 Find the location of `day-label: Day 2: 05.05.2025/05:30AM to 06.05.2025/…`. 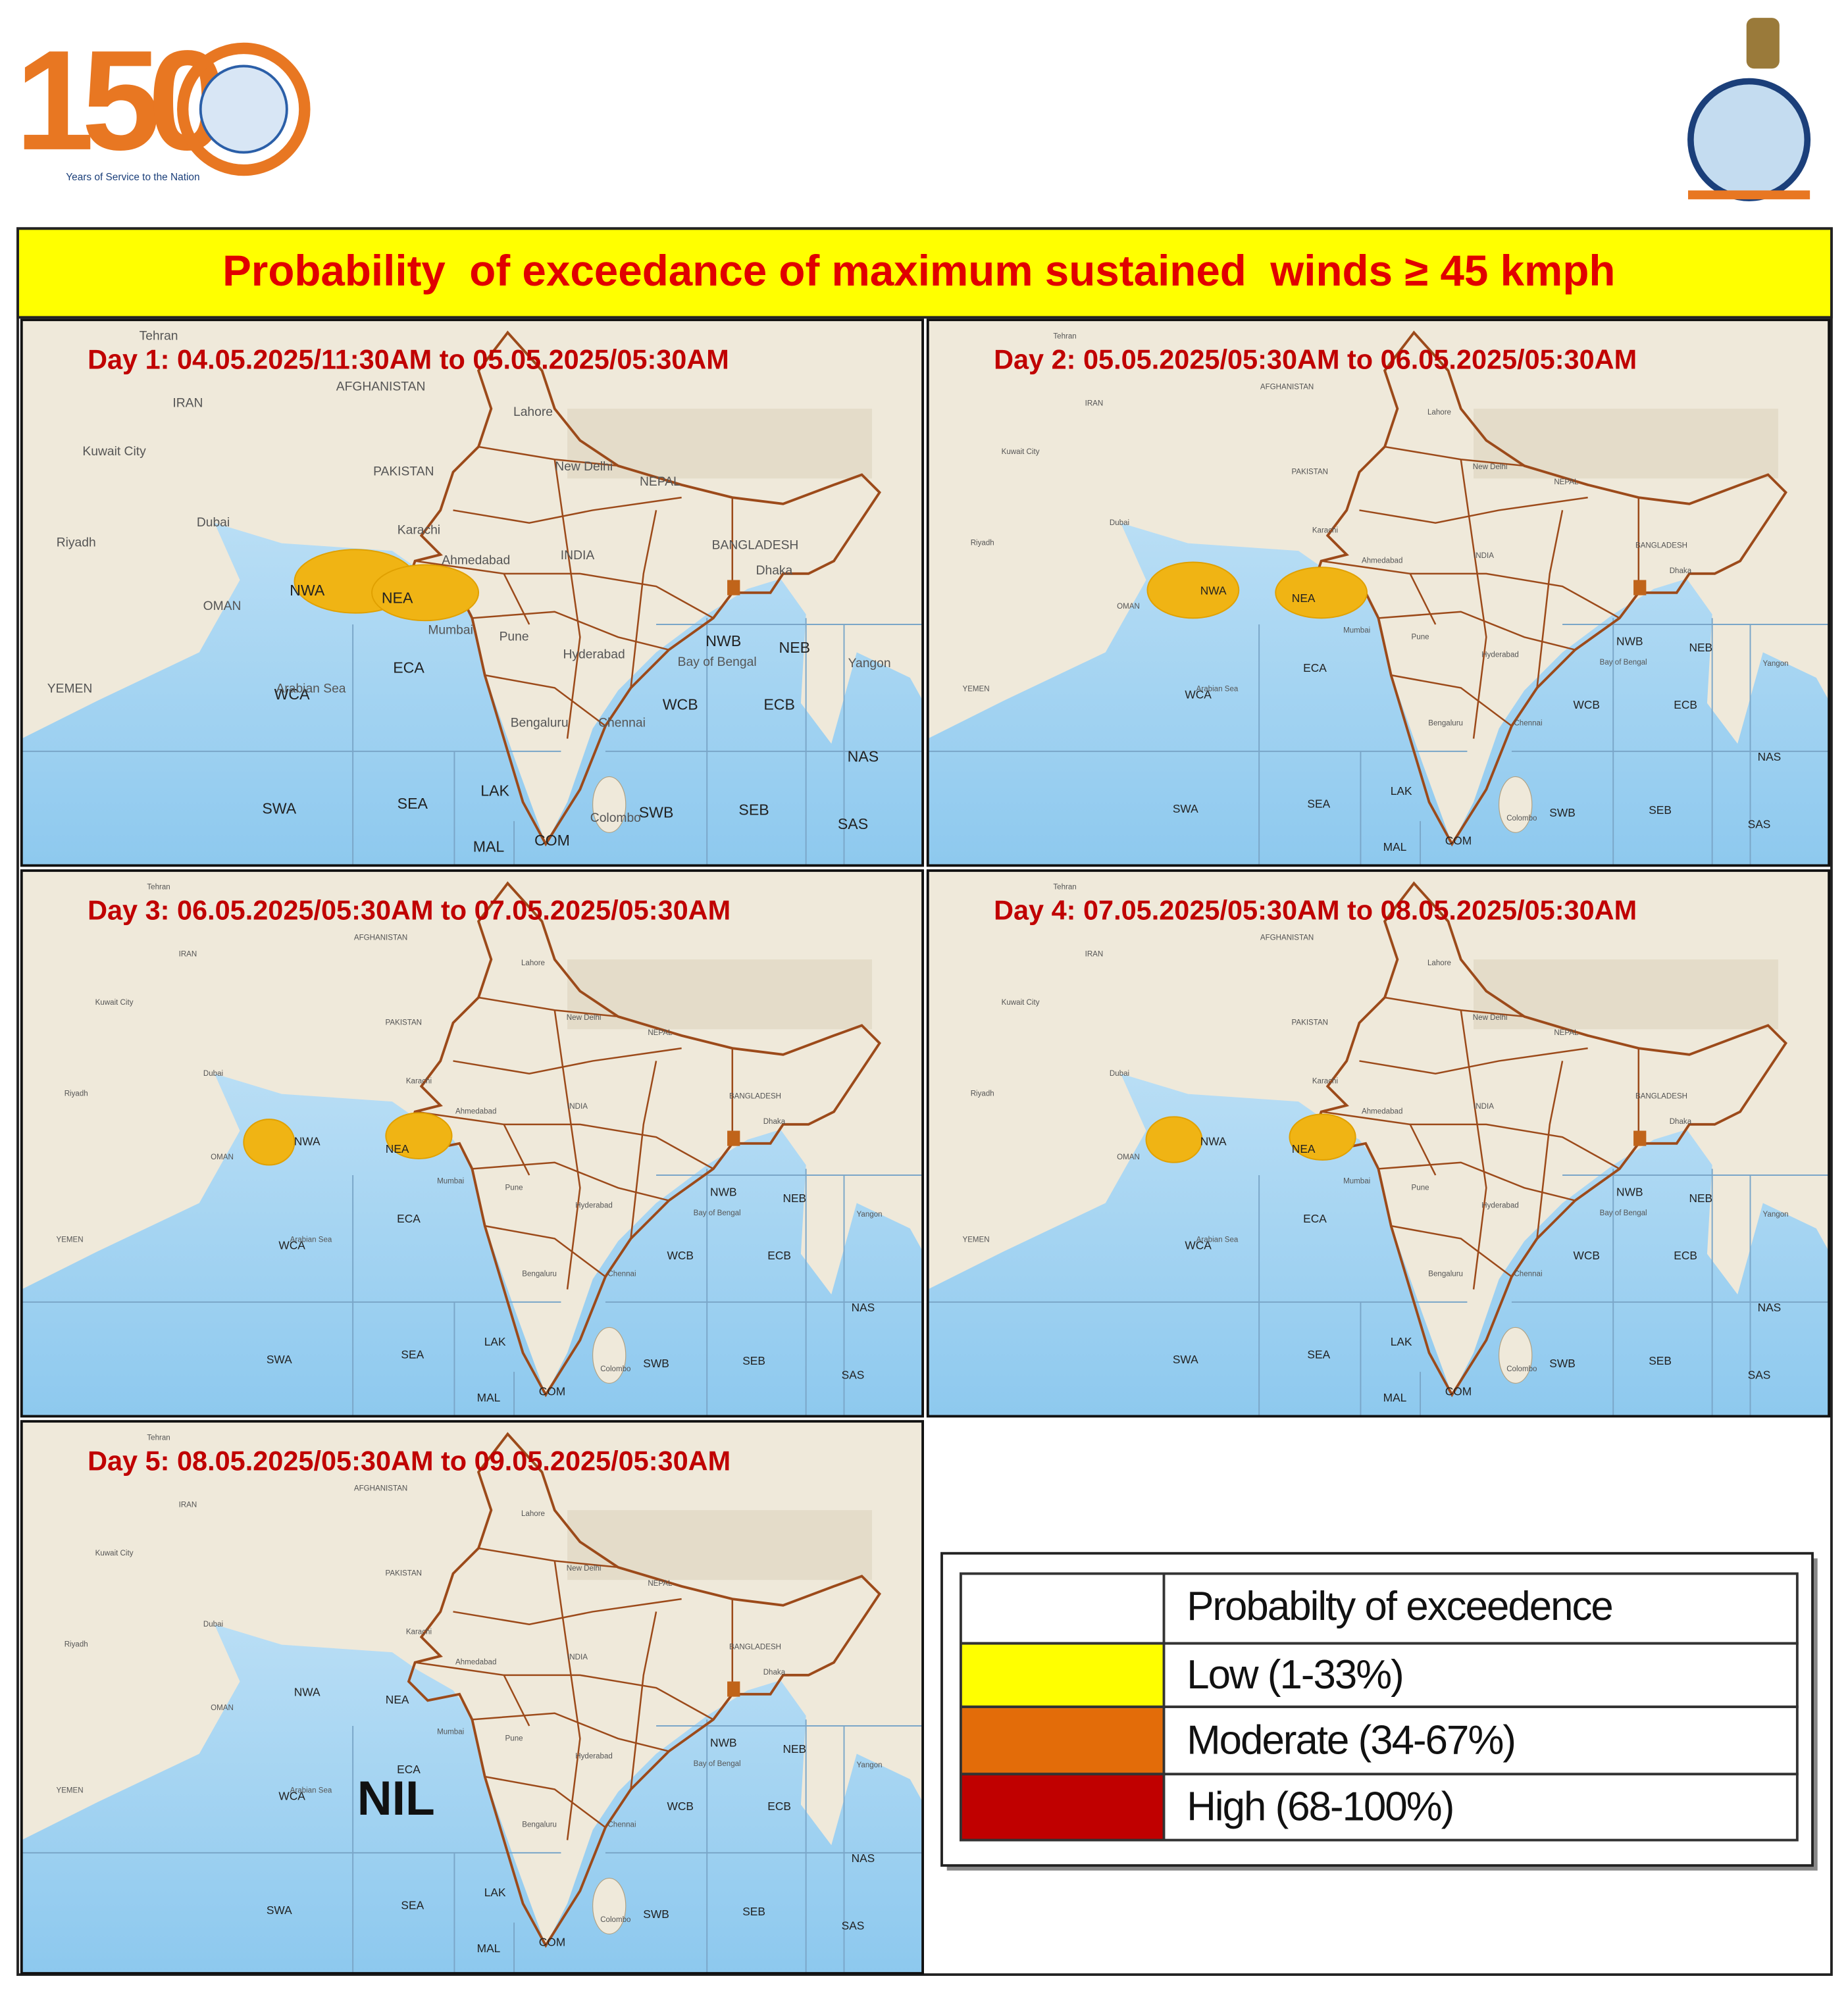

day-label: Day 2: 05.05.2025/05:30AM to 06.05.2025/… is located at coordinates (1315, 359).